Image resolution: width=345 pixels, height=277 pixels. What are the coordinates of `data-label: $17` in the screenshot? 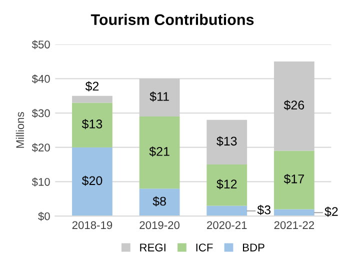 It's located at (294, 179).